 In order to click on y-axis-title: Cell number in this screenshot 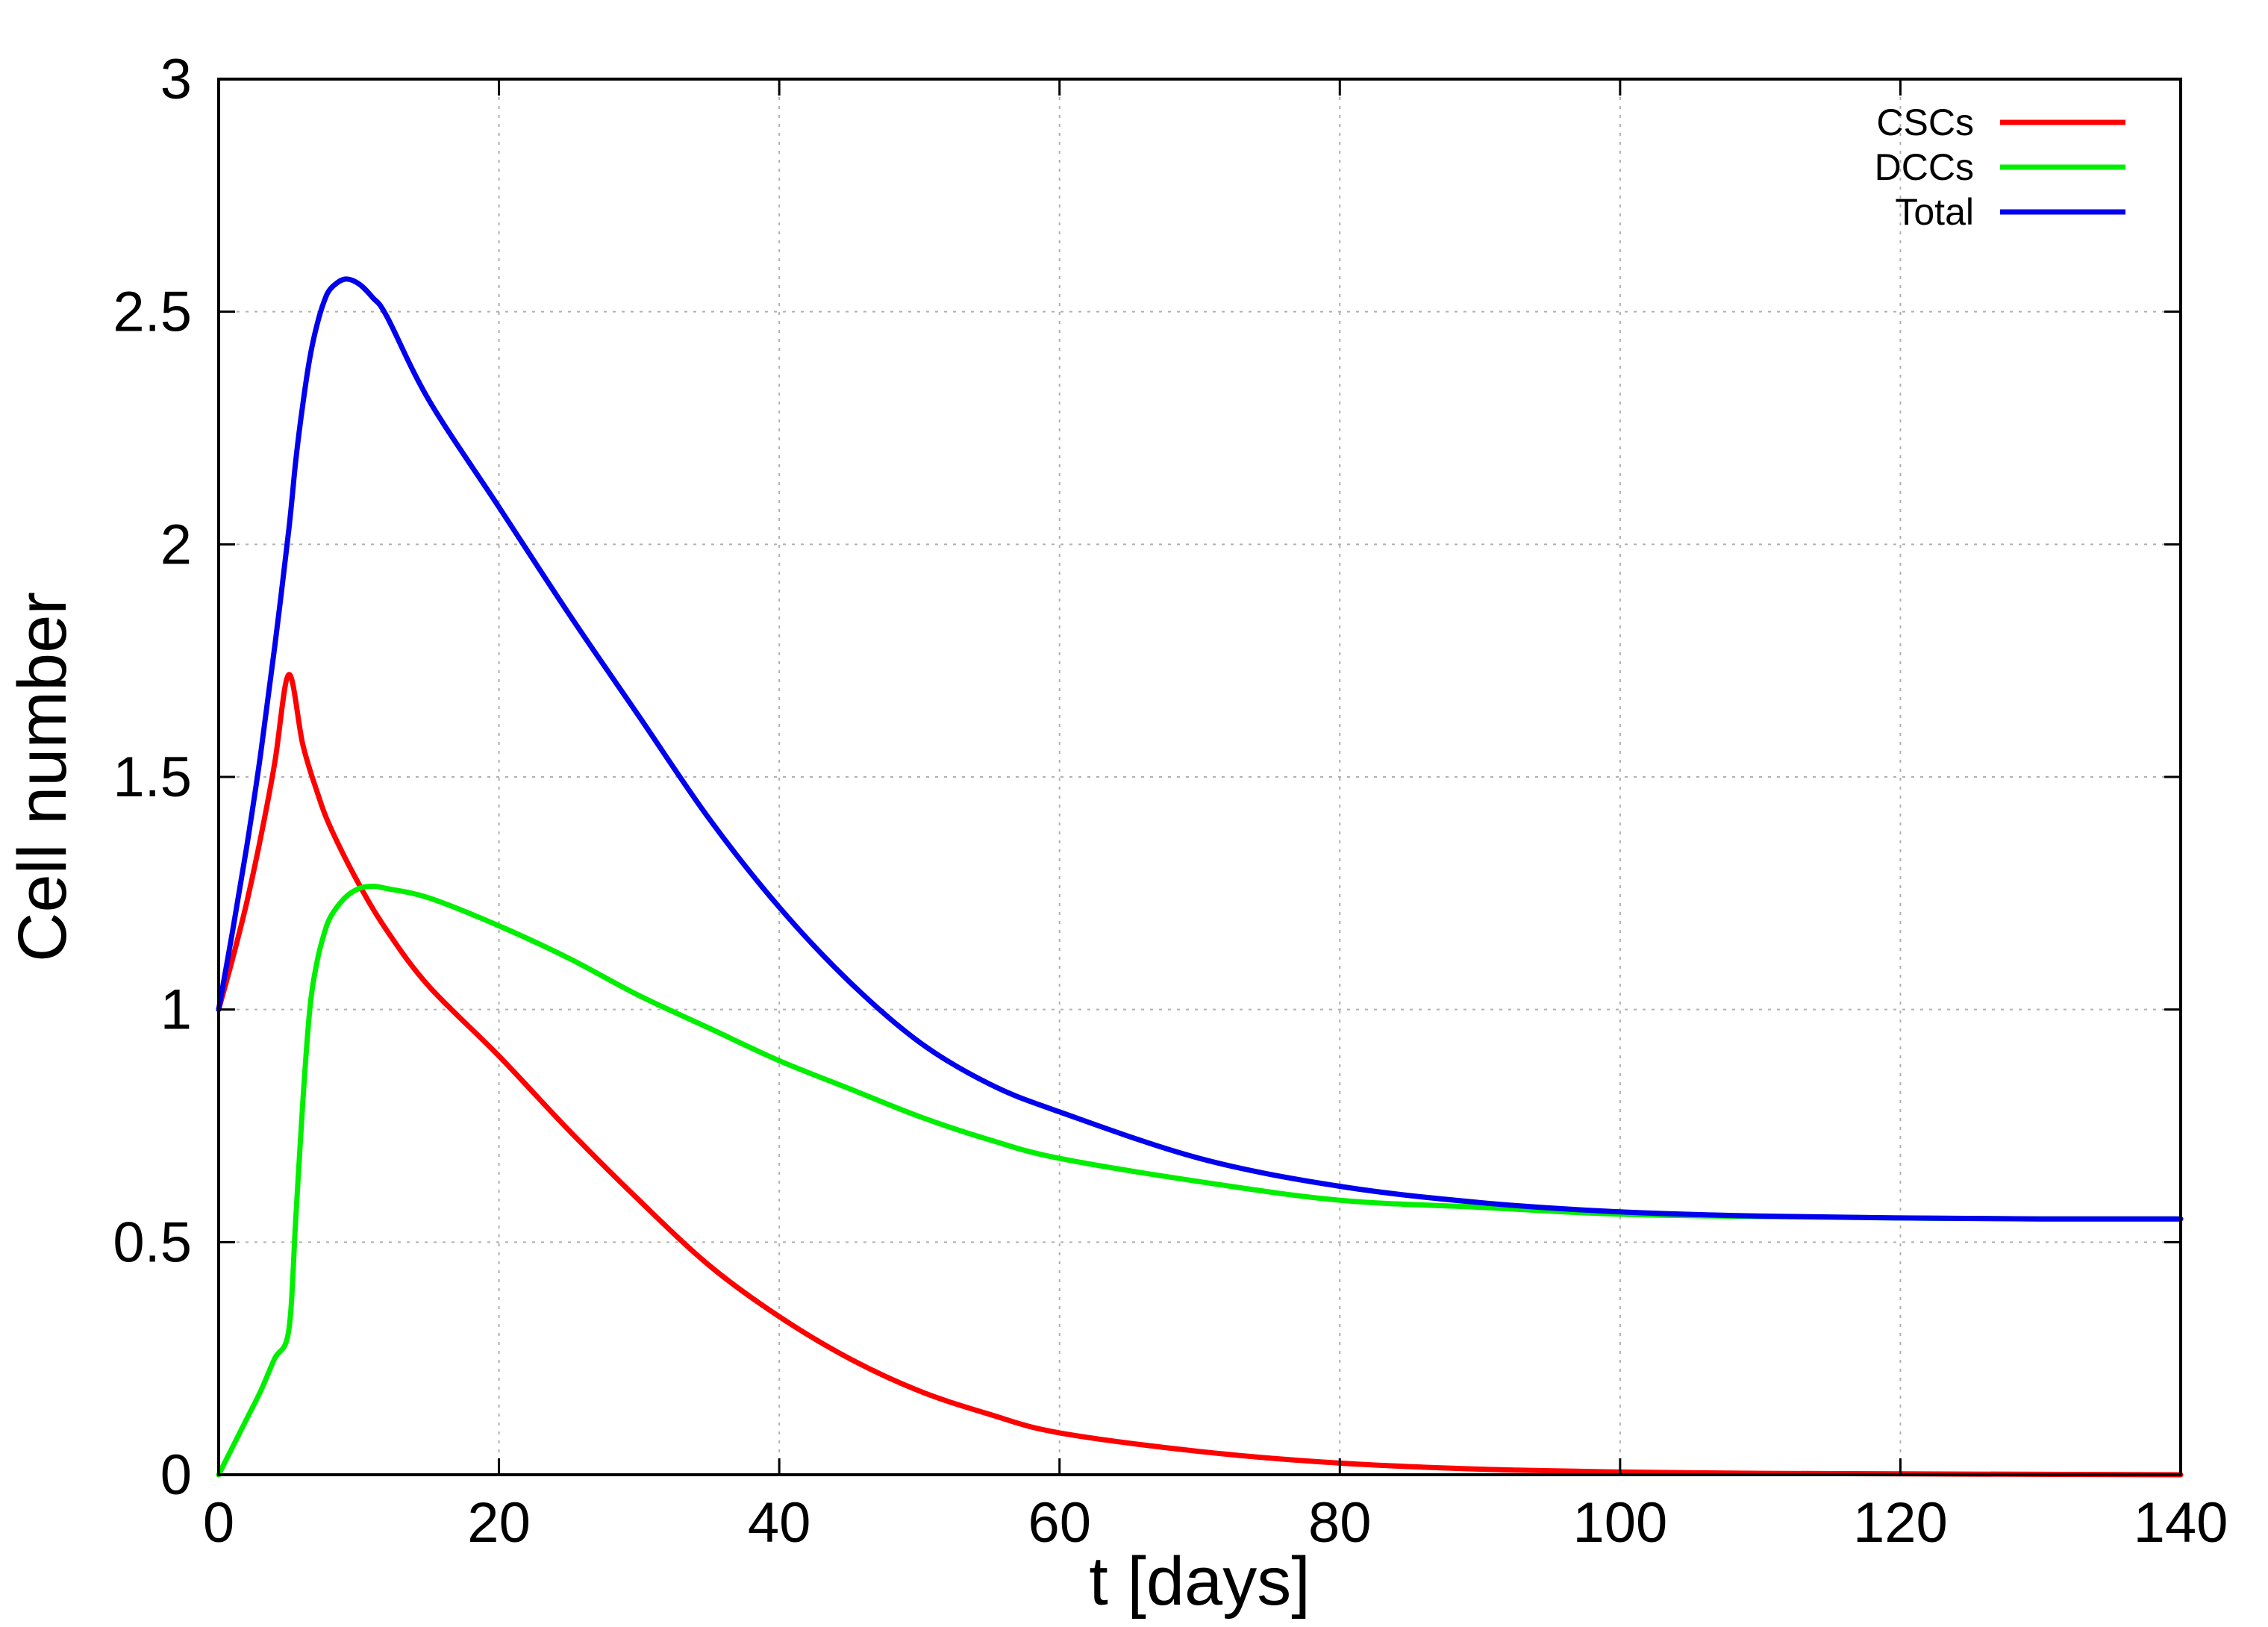, I will do `click(42, 777)`.